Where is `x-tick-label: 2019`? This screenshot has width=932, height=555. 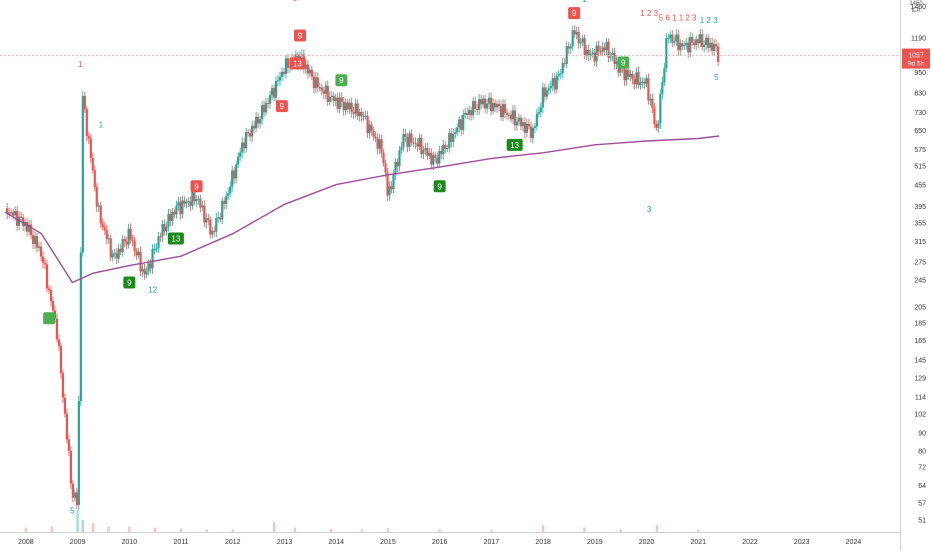
x-tick-label: 2019 is located at coordinates (595, 542).